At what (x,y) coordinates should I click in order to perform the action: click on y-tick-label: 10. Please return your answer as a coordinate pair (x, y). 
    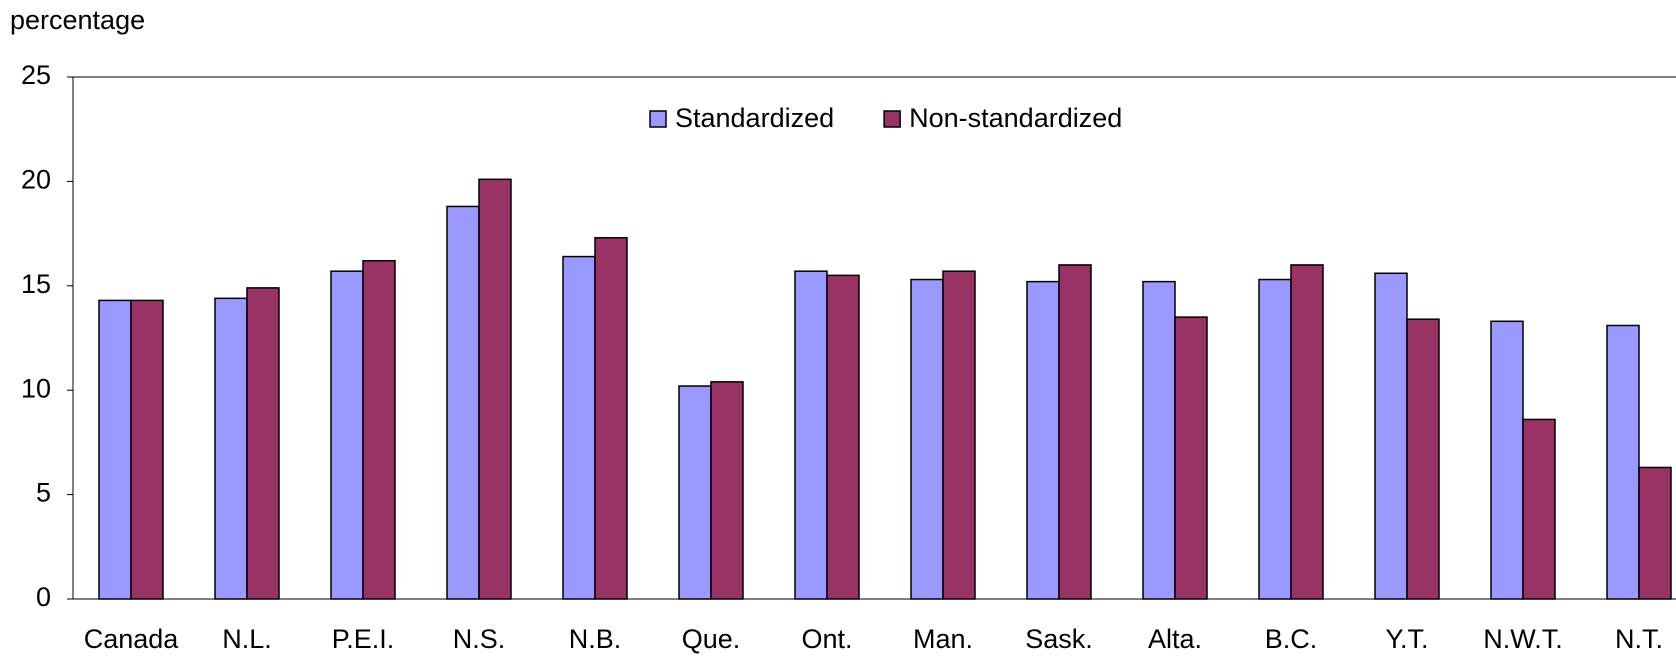
    Looking at the image, I should click on (36, 388).